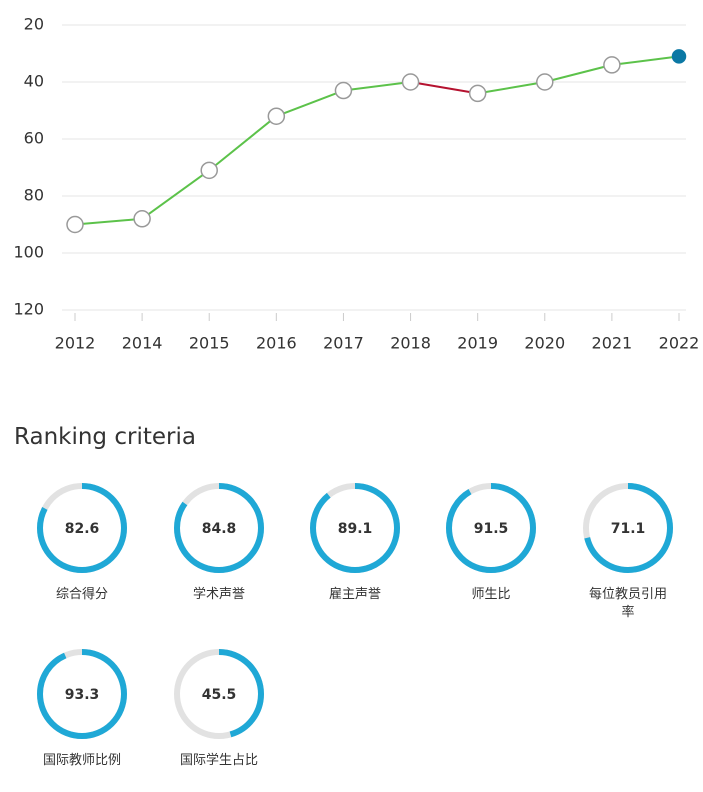 This screenshot has height=792, width=703. I want to click on x-tick-label: 2012, so click(75, 343).